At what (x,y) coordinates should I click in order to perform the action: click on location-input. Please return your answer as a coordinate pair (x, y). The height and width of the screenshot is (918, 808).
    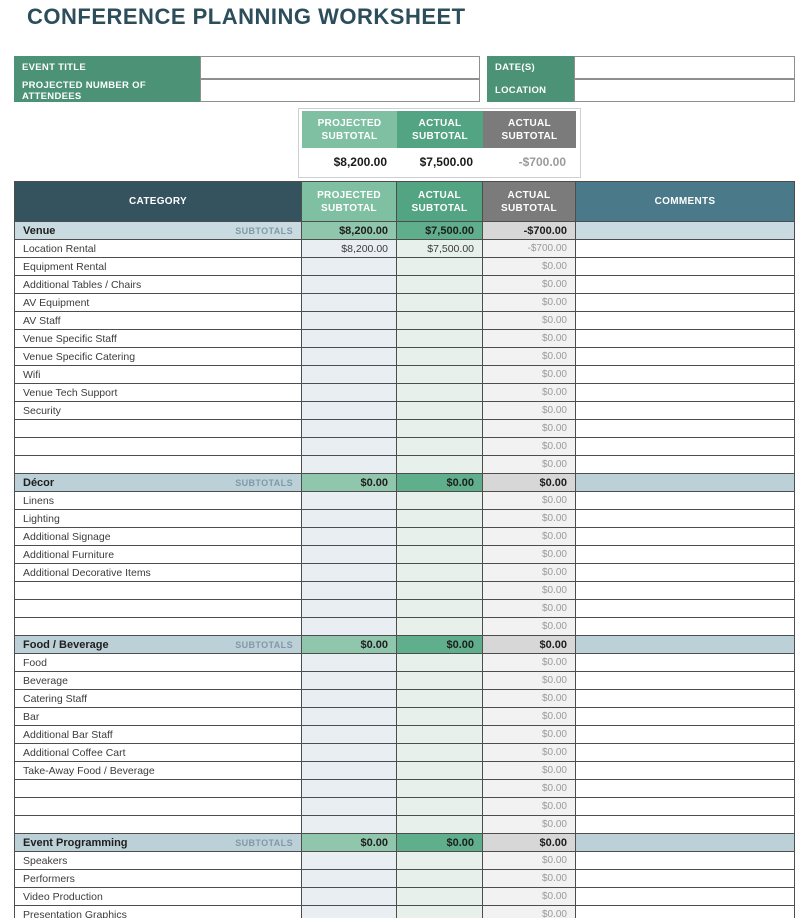
    Looking at the image, I should click on (684, 90).